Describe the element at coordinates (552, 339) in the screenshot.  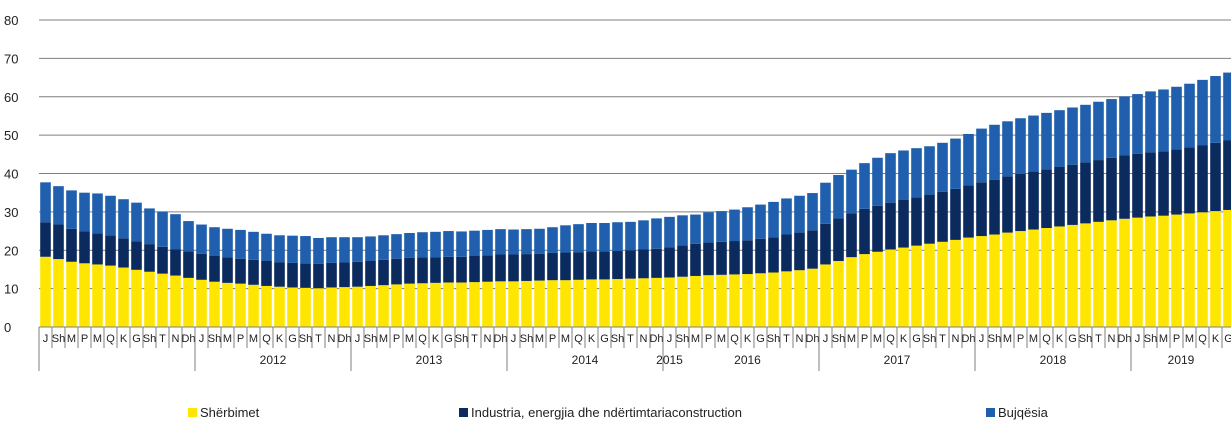
I see `month-label-39: P` at that location.